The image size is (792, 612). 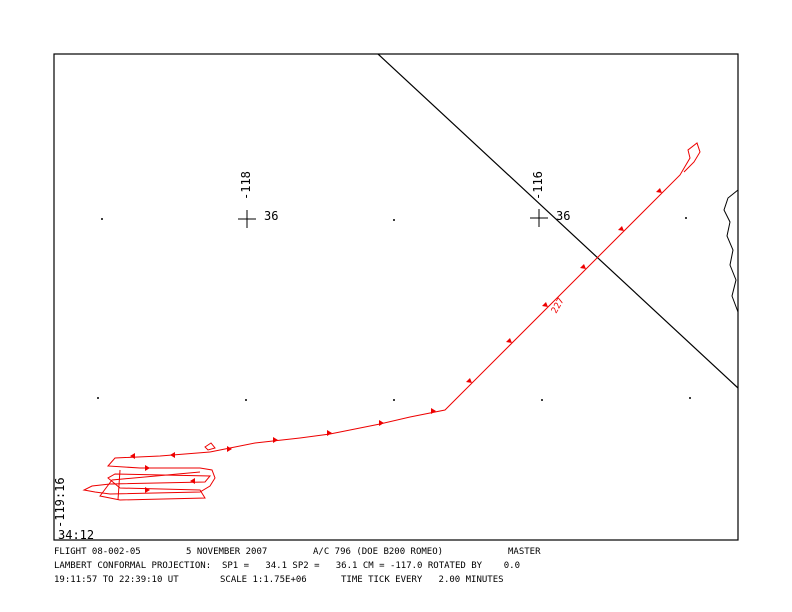 I want to click on time-tick: TIME TICK EVERY 2.00 MINUTES, so click(x=422, y=580).